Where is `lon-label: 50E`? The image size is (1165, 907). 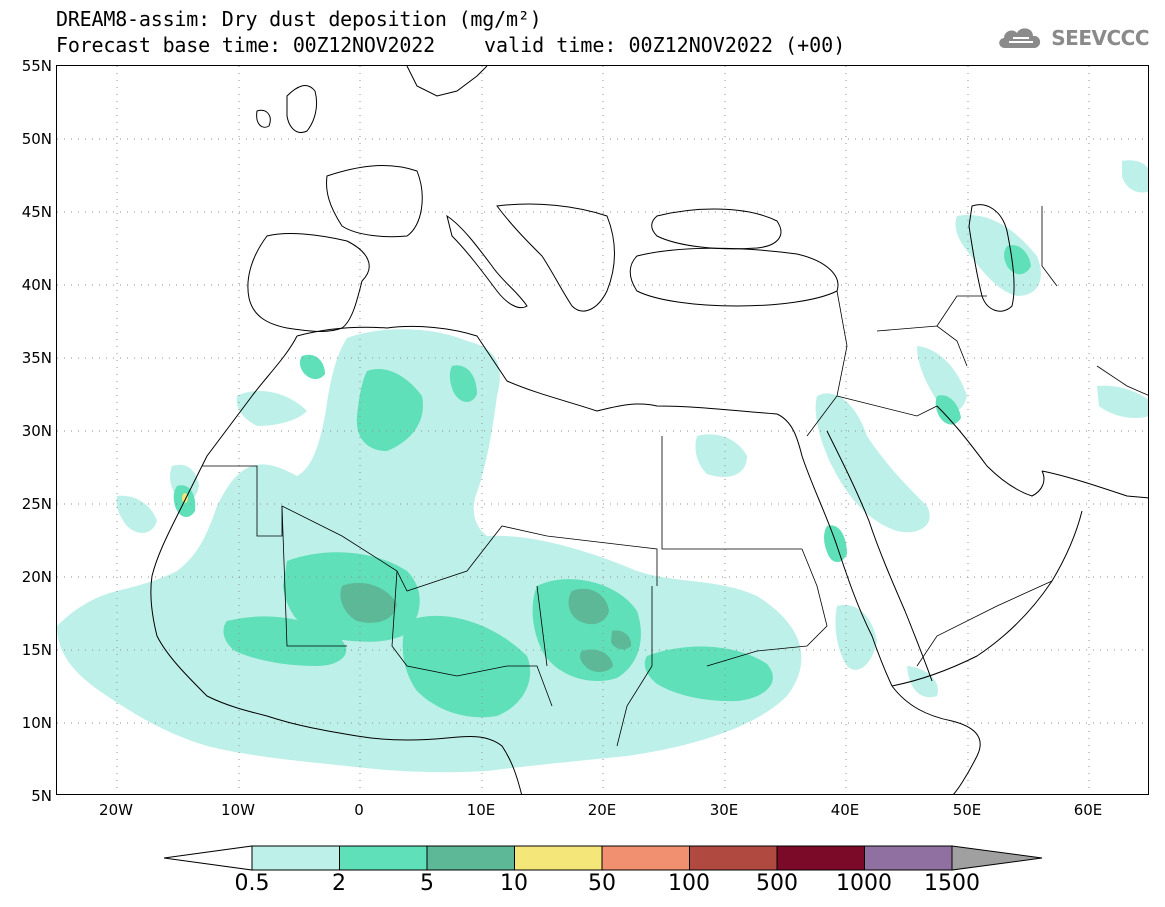 lon-label: 50E is located at coordinates (967, 810).